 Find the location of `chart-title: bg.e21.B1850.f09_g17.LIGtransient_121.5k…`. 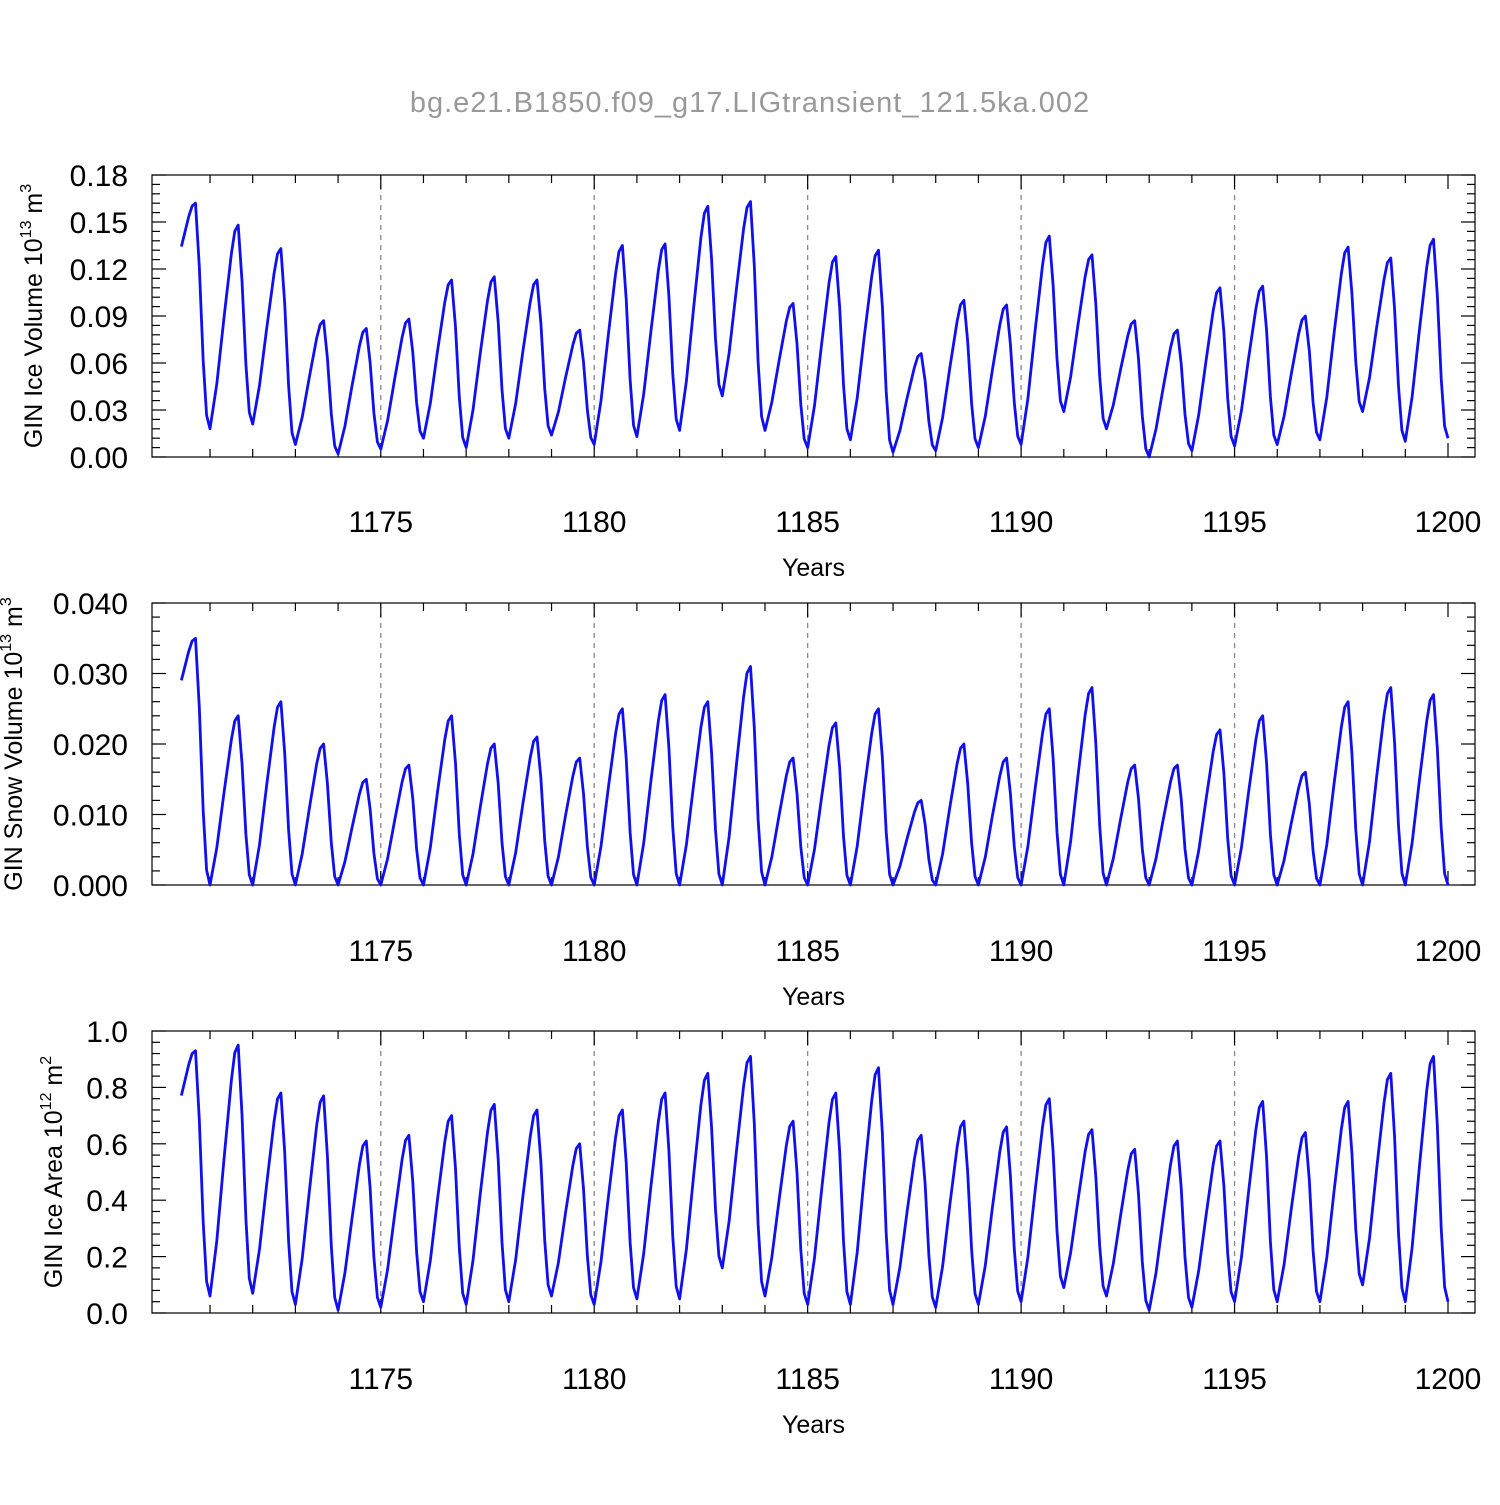

chart-title: bg.e21.B1850.f09_g17.LIGtransient_121.5k… is located at coordinates (750, 103).